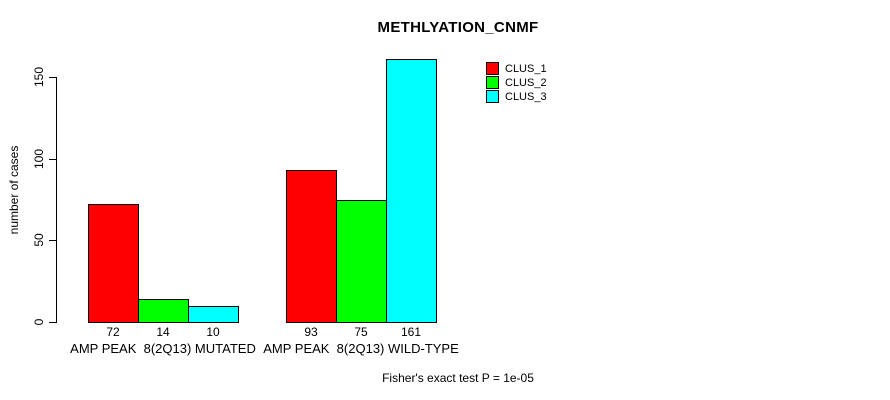  Describe the element at coordinates (213, 332) in the screenshot. I see `bar-value-label: 10` at that location.